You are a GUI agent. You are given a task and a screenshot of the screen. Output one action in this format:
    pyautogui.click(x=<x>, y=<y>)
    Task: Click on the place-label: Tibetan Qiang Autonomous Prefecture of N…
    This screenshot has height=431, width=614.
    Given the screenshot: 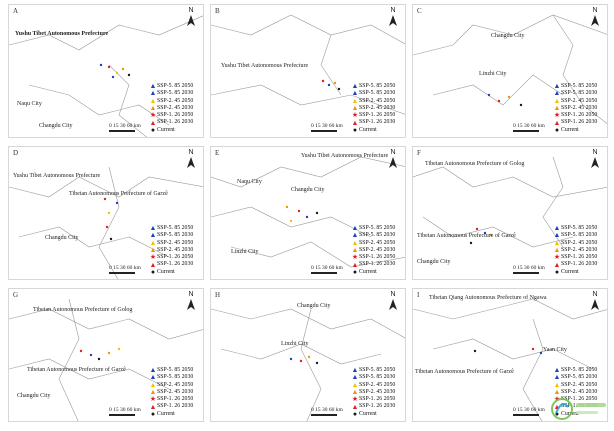 What is the action you would take?
    pyautogui.click(x=488, y=298)
    